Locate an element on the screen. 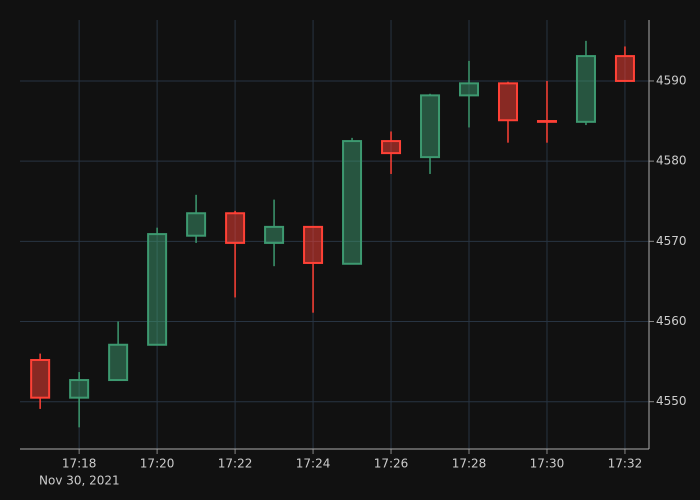  x-tick-label: 17:22 is located at coordinates (235, 464).